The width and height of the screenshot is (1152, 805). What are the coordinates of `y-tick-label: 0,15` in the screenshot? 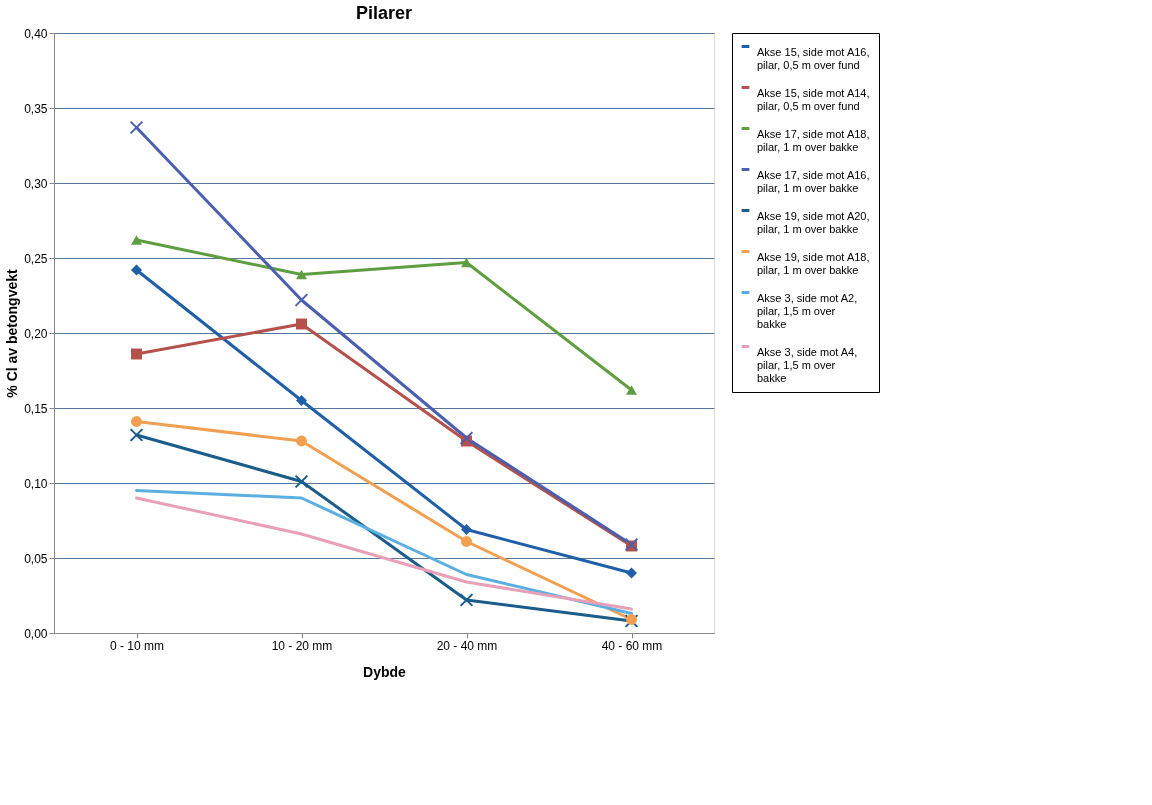 It's located at (36, 408).